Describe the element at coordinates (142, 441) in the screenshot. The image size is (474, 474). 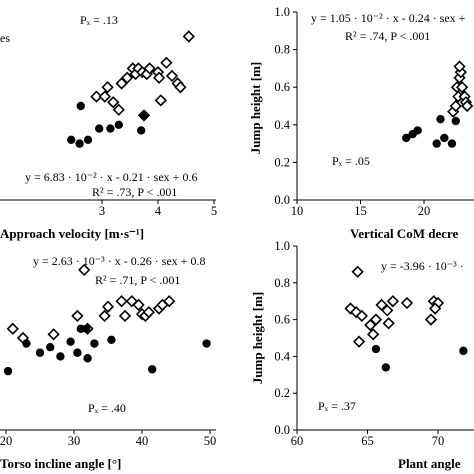
I see `x-tick-label: 40` at that location.